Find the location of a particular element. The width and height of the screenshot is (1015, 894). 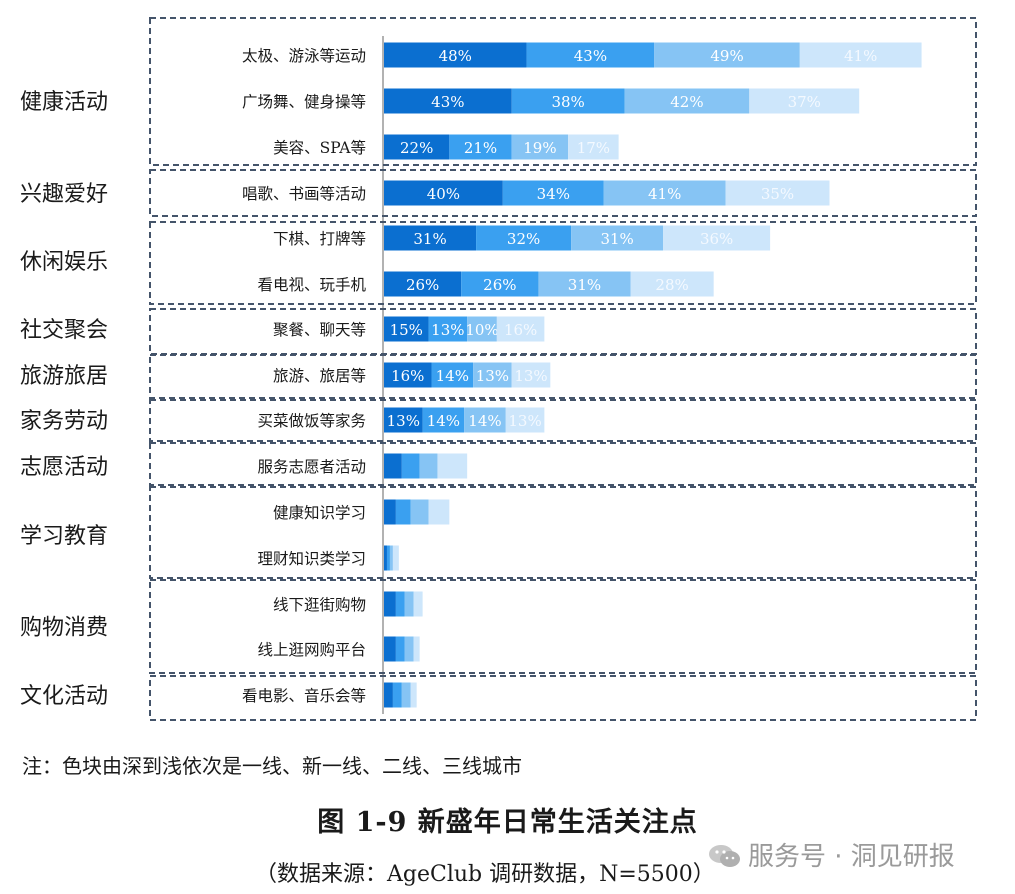

data-label: 49% is located at coordinates (726, 56).